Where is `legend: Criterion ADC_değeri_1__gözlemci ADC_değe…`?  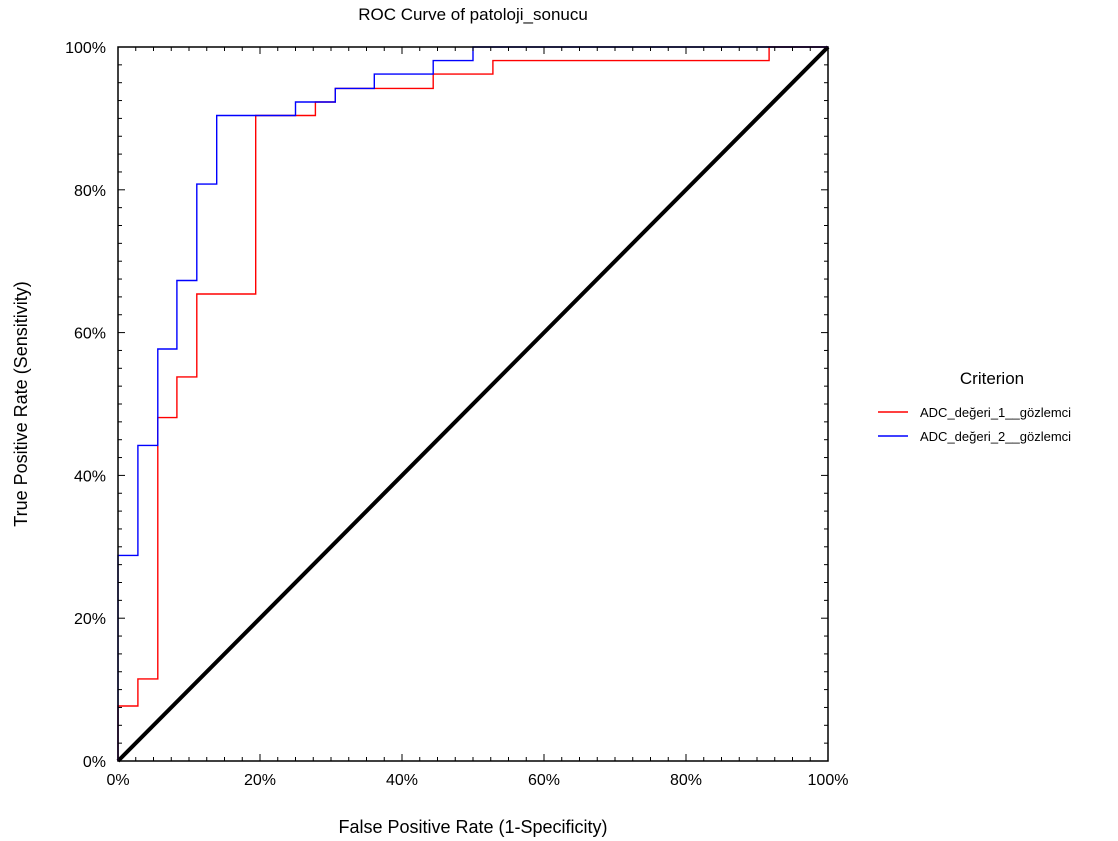 legend: Criterion ADC_değeri_1__gözlemci ADC_değe… is located at coordinates (974, 406).